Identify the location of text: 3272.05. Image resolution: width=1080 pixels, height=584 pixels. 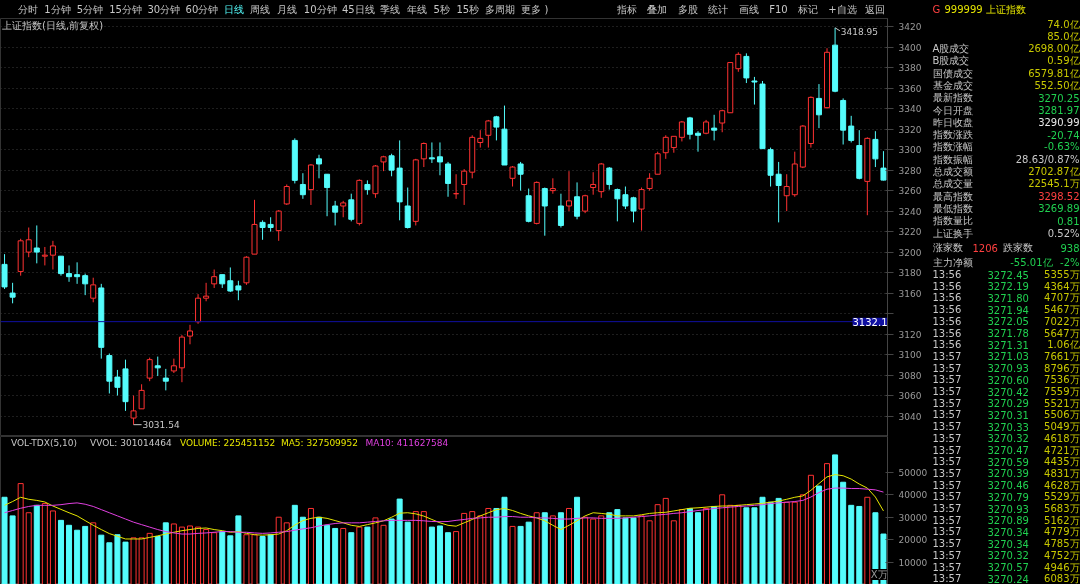
(1008, 322).